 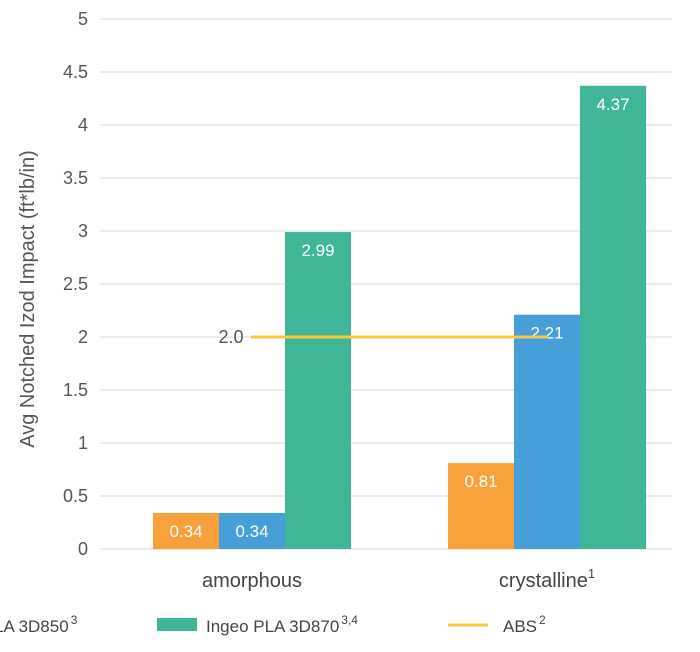 I want to click on y-tick-label: 5, so click(x=83, y=19).